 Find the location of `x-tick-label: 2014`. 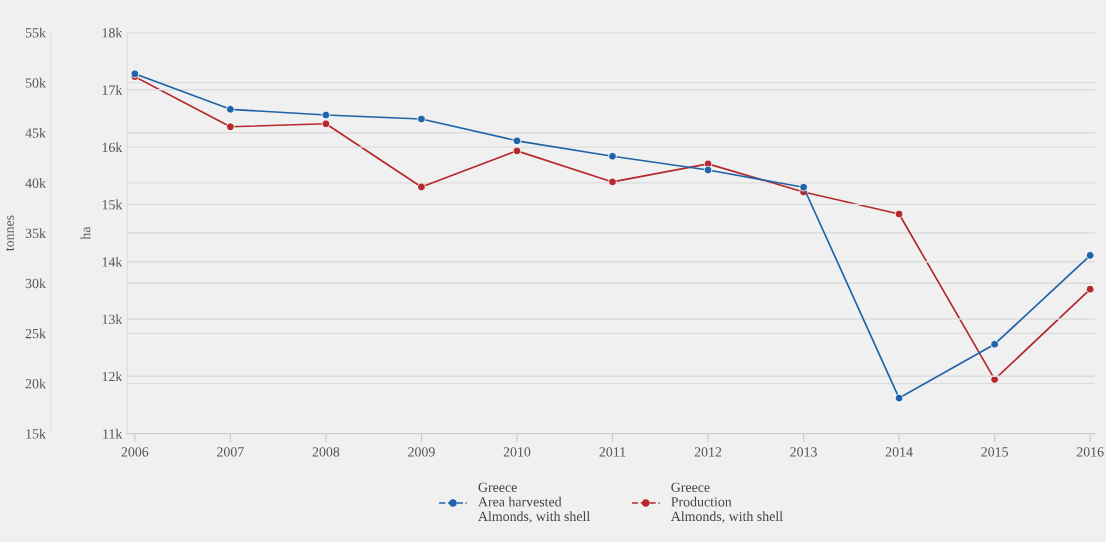

x-tick-label: 2014 is located at coordinates (899, 452).